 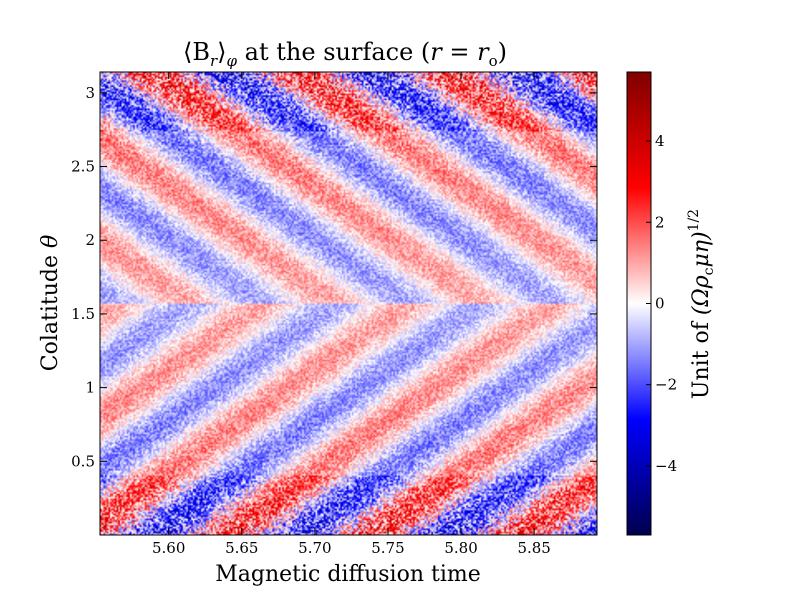 I want to click on colorbar-tick-label: 2, so click(x=660, y=222).